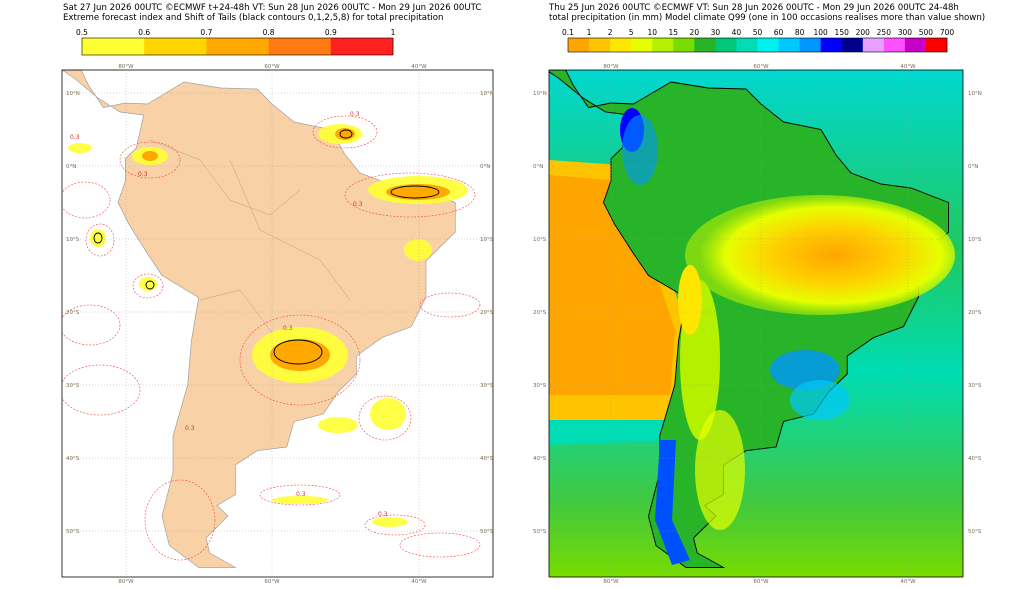 This screenshot has height=589, width=1024. Describe the element at coordinates (331, 32) in the screenshot. I see `colorbar-label: 0.9` at that location.